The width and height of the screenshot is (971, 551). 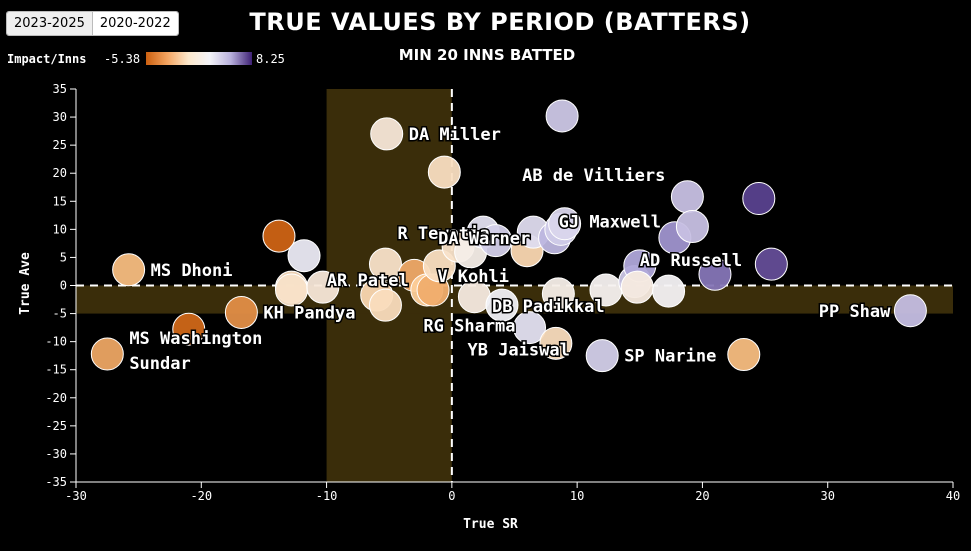 I want to click on point-label: MS Washington Sundar, so click(x=195, y=351).